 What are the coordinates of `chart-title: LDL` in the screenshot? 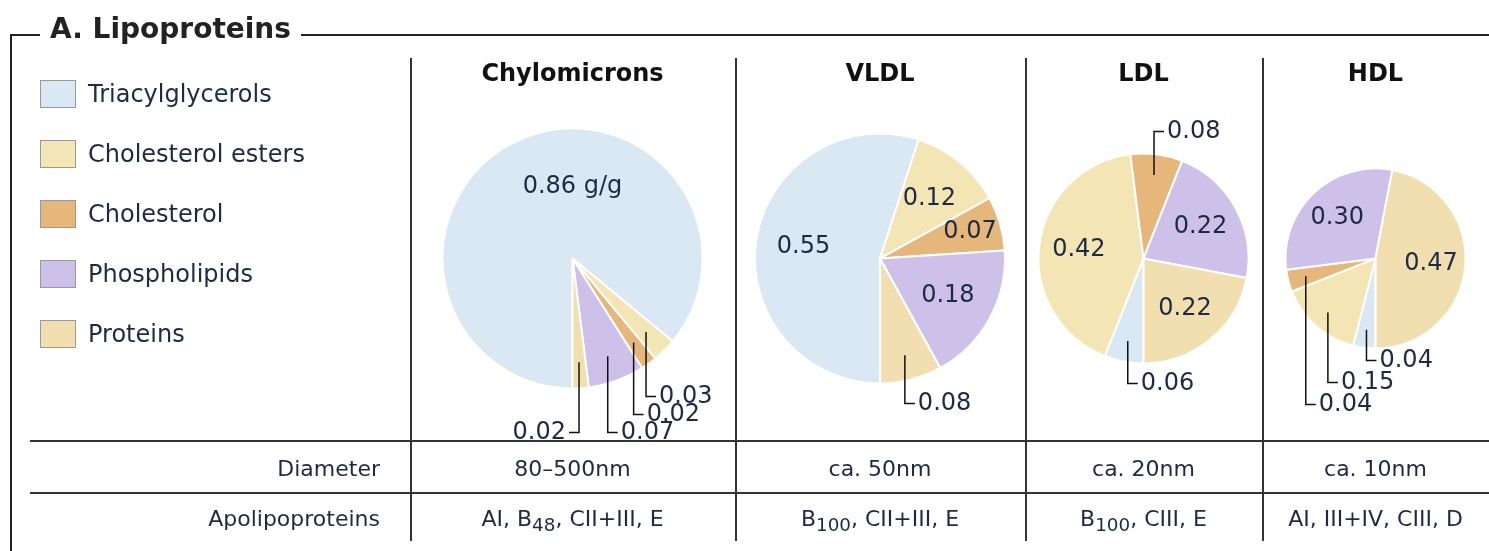 It's located at (1143, 72).